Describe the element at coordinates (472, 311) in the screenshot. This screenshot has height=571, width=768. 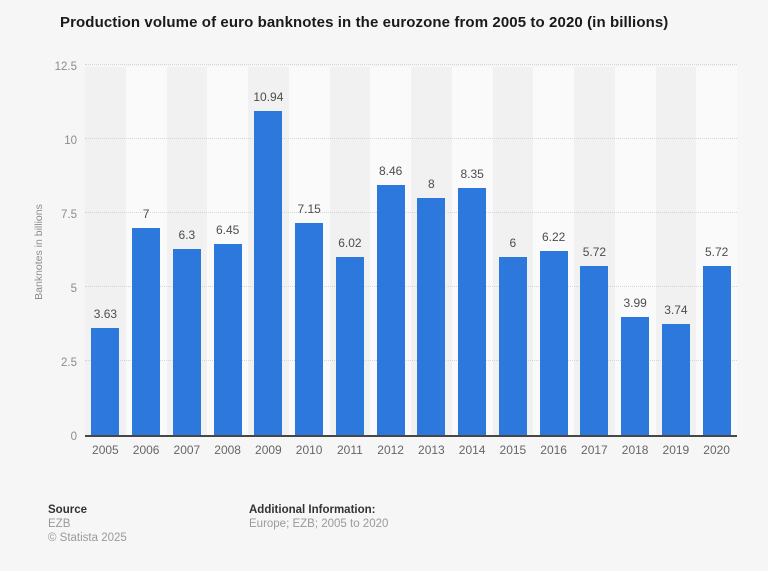
I see `bar-2014` at that location.